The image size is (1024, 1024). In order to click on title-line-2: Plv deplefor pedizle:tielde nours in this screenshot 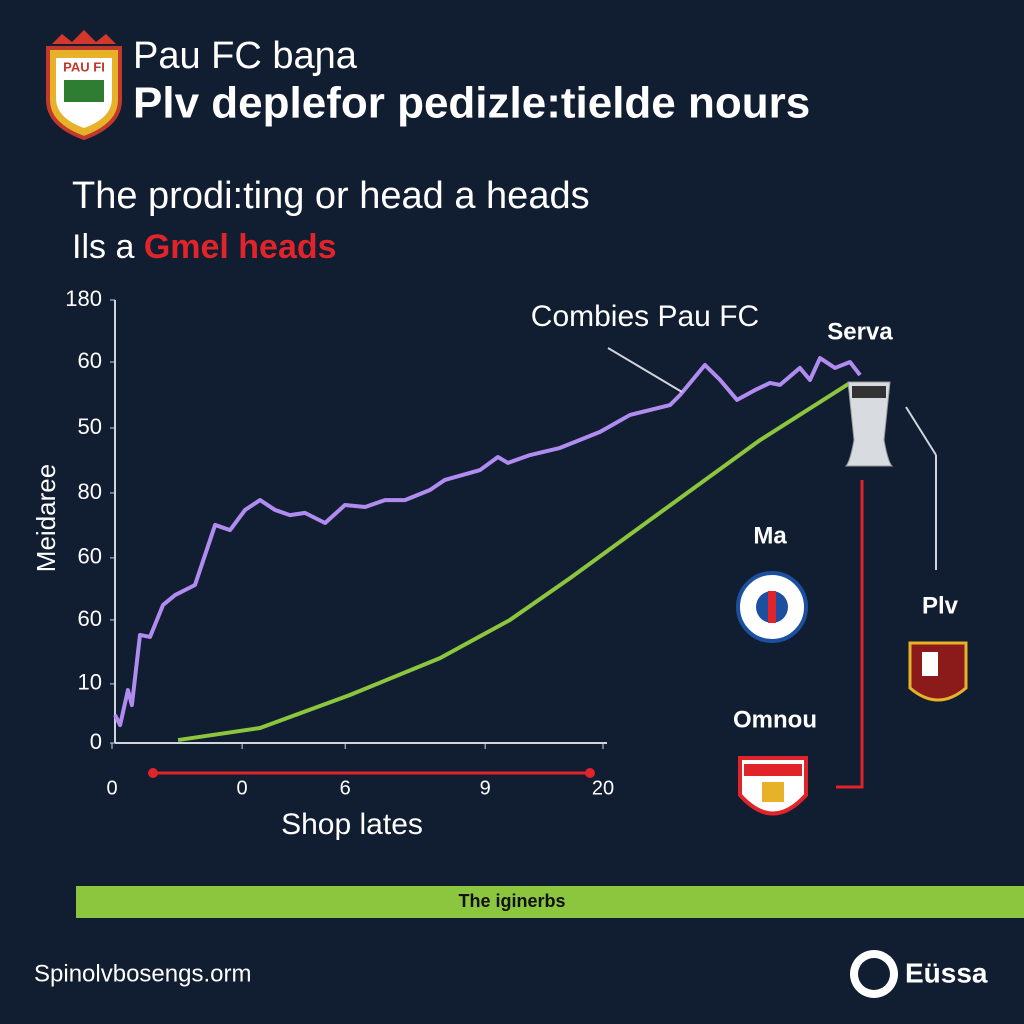, I will do `click(471, 103)`.